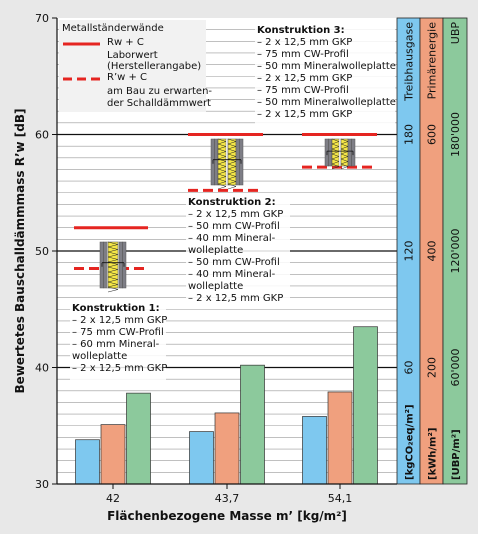 The image size is (478, 534). Describe the element at coordinates (113, 28) in the screenshot. I see `legend-title: Metallständerwände` at that location.